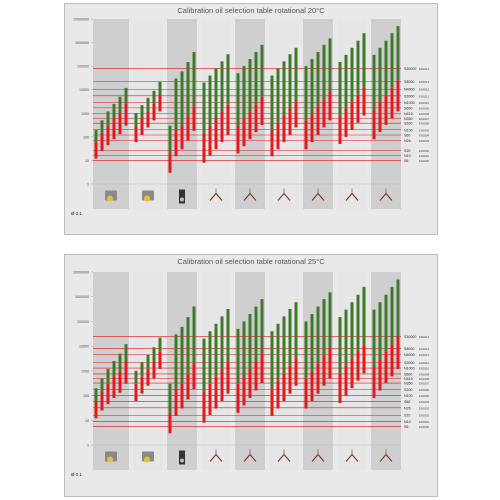  Describe the element at coordinates (424, 82) in the screenshot. I see `reference-oil-code: EN0213` at that location.